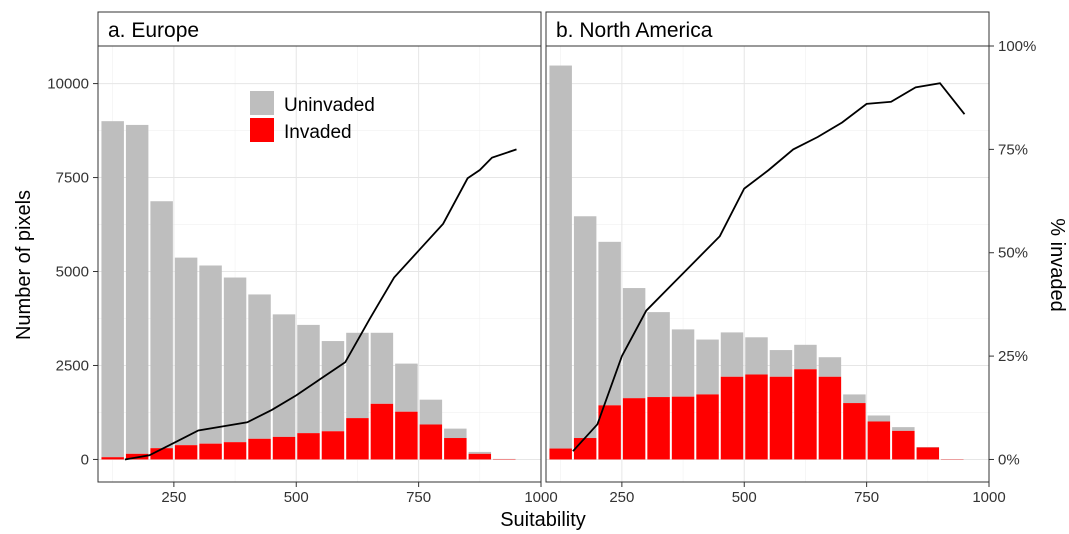  I want to click on y2-axis-title: % invaded, so click(1057, 264).